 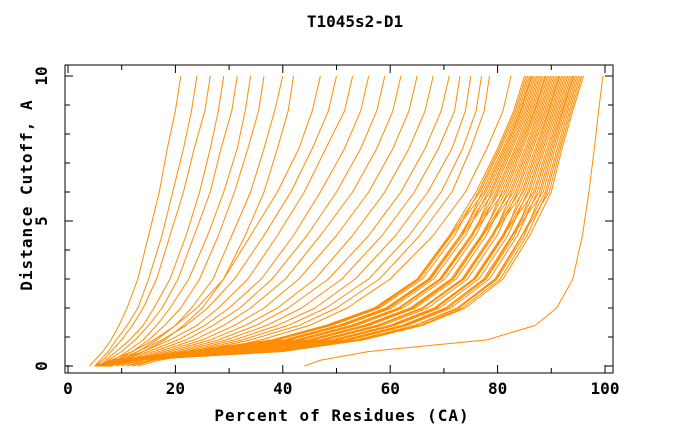 What do you see at coordinates (41, 366) in the screenshot?
I see `y-tick-label: 0` at bounding box center [41, 366].